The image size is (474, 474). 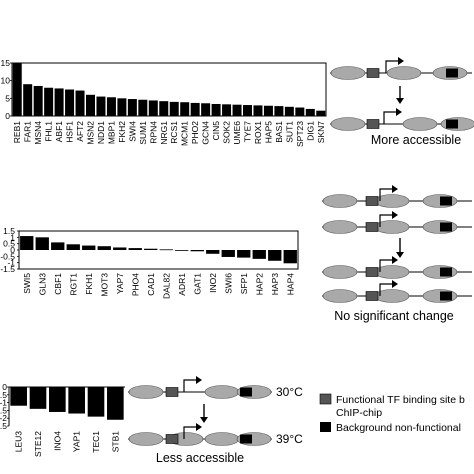 What do you see at coordinates (7, 269) in the screenshot?
I see `y-tick-label: -1.5` at bounding box center [7, 269].